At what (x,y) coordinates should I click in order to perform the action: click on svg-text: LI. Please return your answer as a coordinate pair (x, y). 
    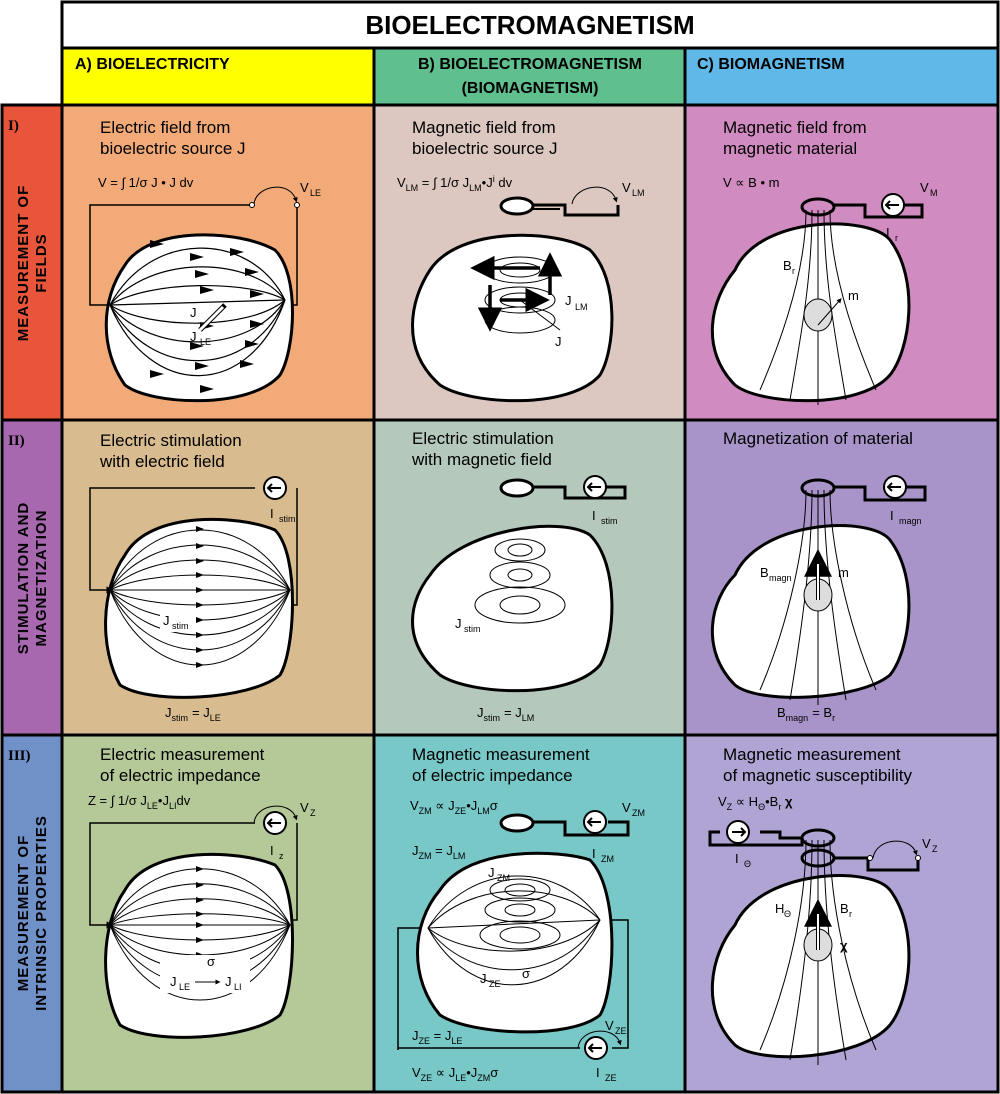
    Looking at the image, I should click on (238, 987).